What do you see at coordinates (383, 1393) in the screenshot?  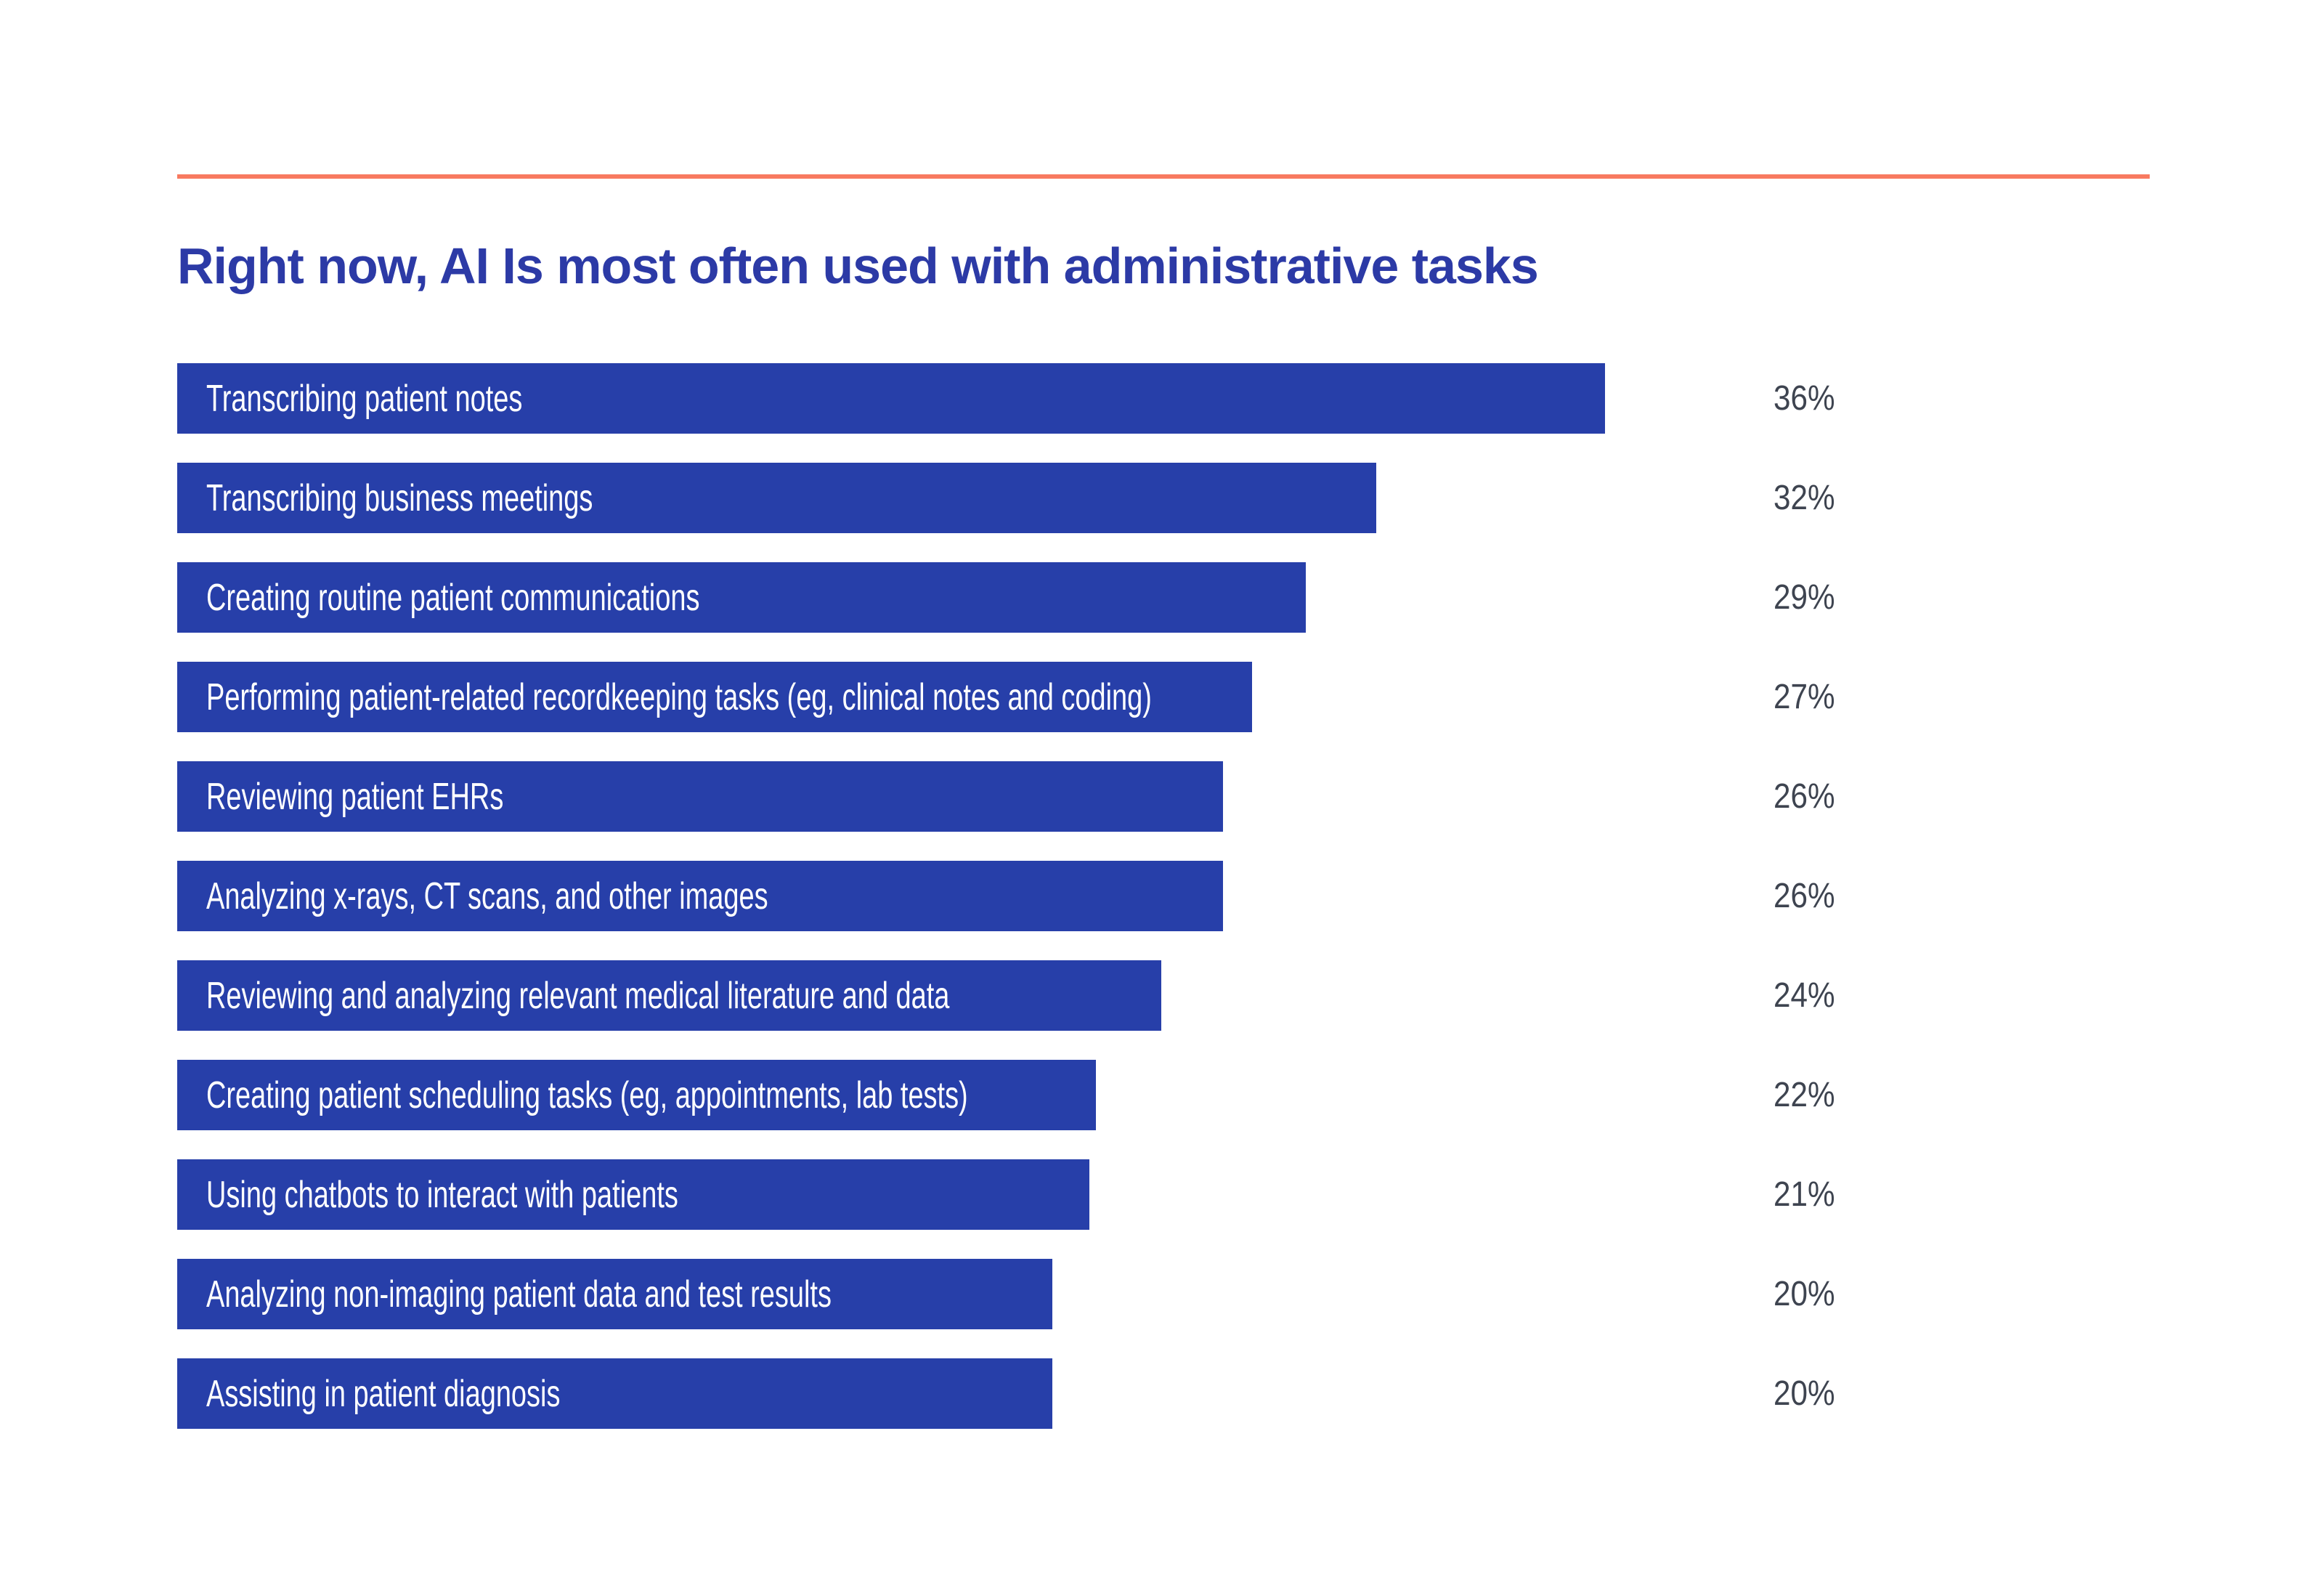 I see `bar-label: Assisting in patient diagnosis` at bounding box center [383, 1393].